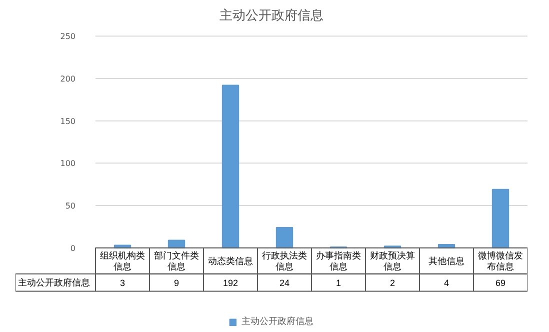 The image size is (549, 332). Describe the element at coordinates (230, 261) in the screenshot. I see `x-tick-label: 动态类信息` at that location.